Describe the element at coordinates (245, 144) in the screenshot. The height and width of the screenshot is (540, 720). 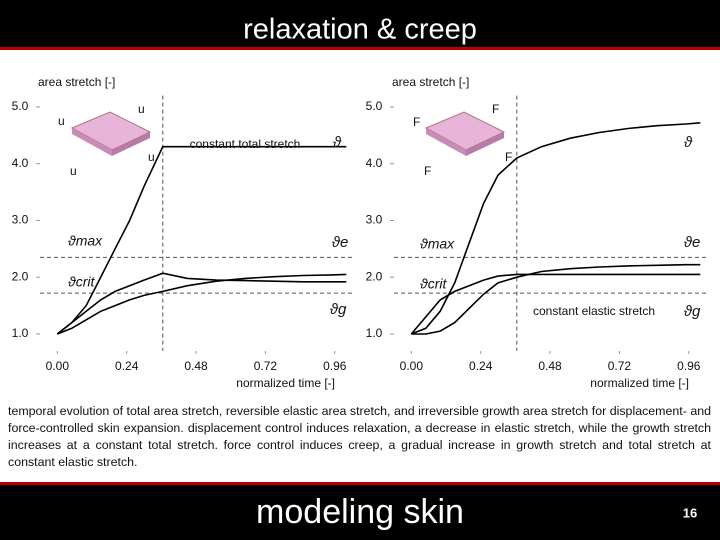
I see `annotation: constant total stretch` at that location.